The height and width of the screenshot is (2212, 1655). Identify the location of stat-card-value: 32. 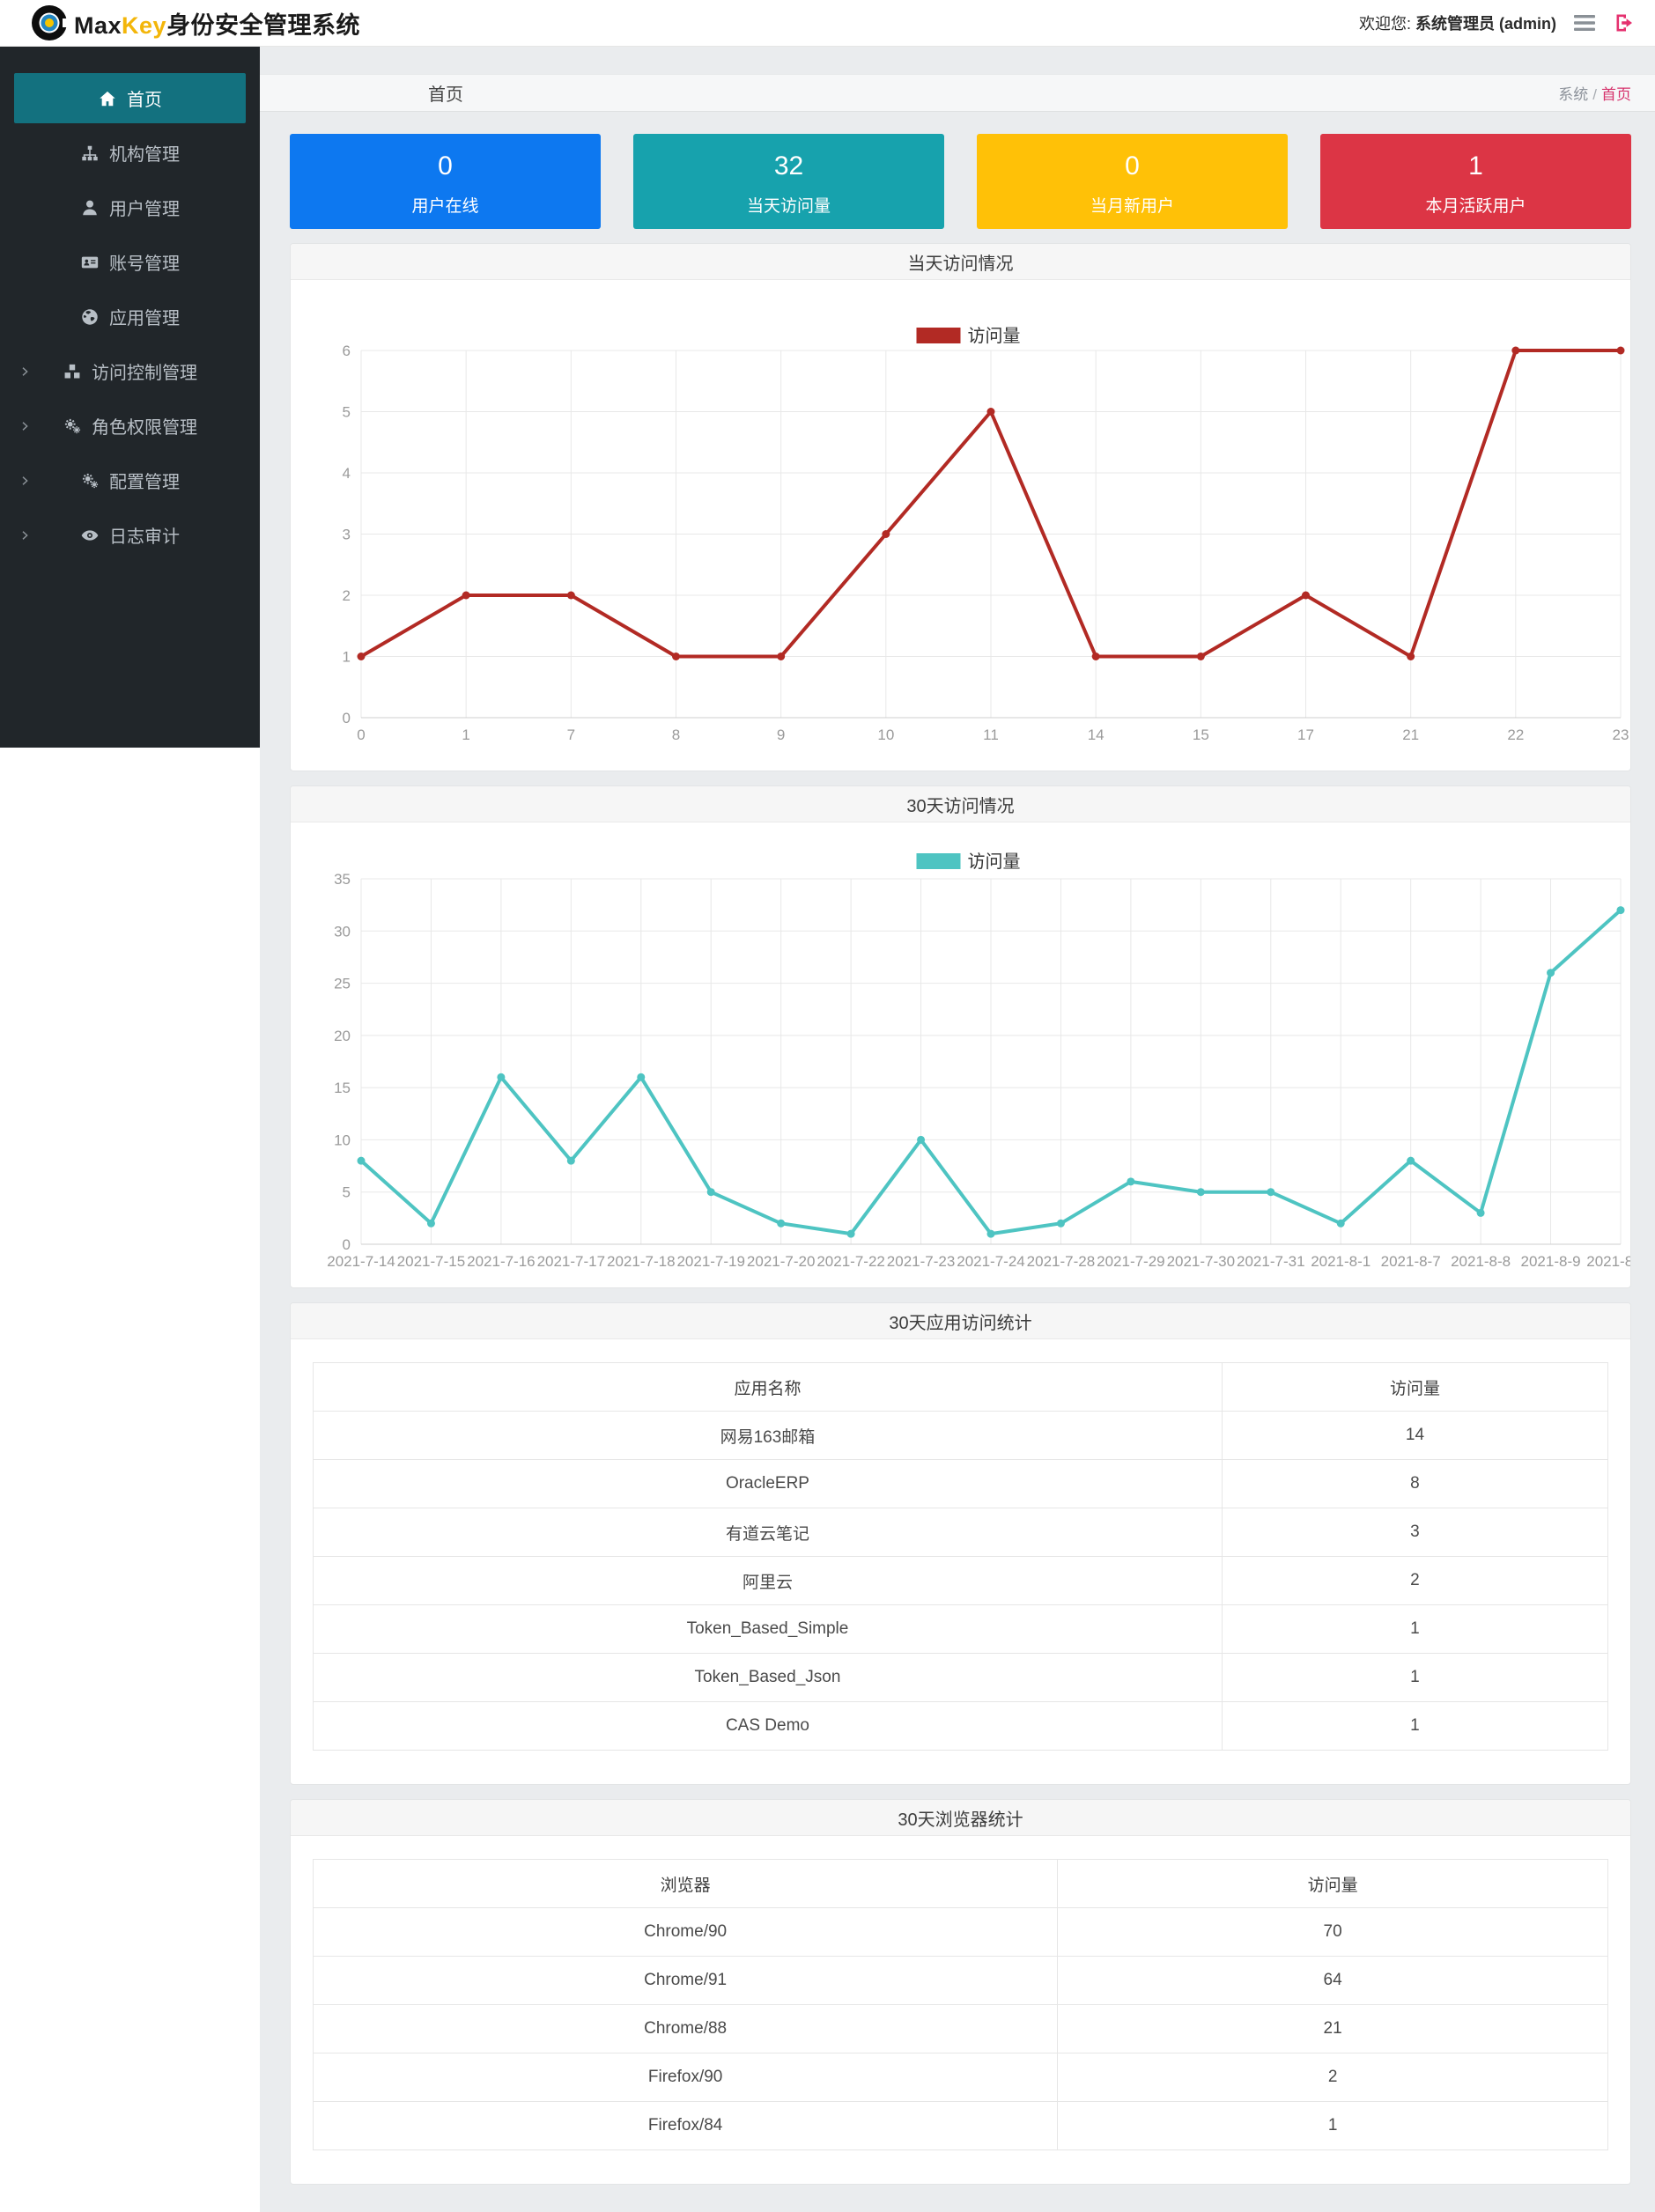
(788, 166).